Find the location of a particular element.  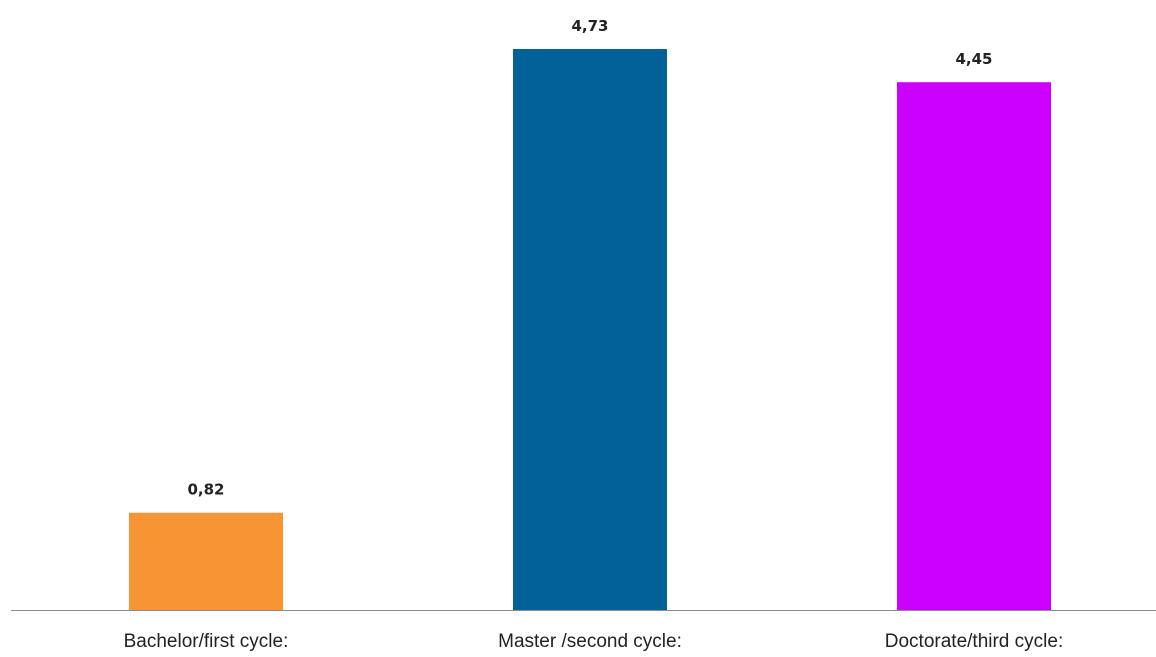

value-label-3: 4,45 is located at coordinates (973, 59).